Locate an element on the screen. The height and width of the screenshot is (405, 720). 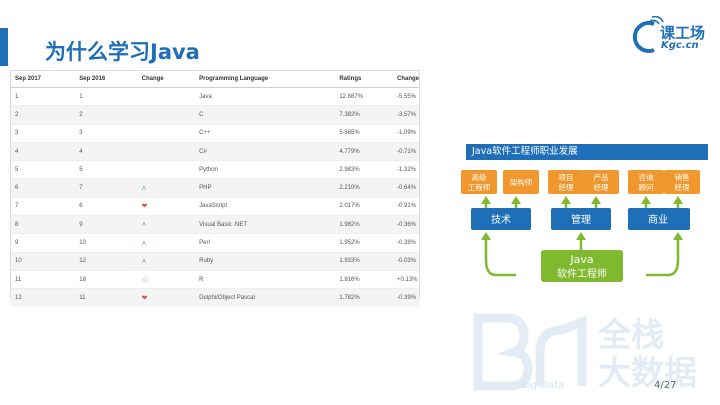
rank-now-cell: 5 is located at coordinates (43, 169).